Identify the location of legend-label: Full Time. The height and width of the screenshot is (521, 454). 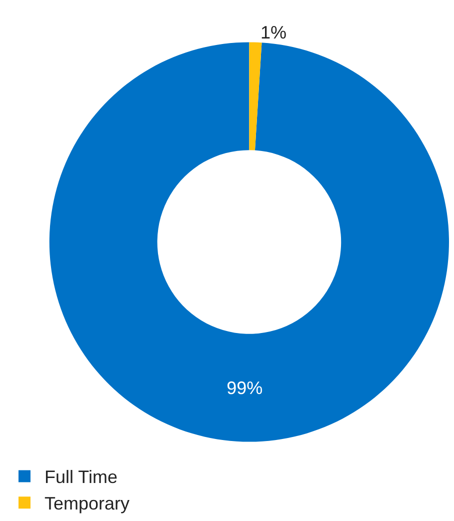
(81, 477).